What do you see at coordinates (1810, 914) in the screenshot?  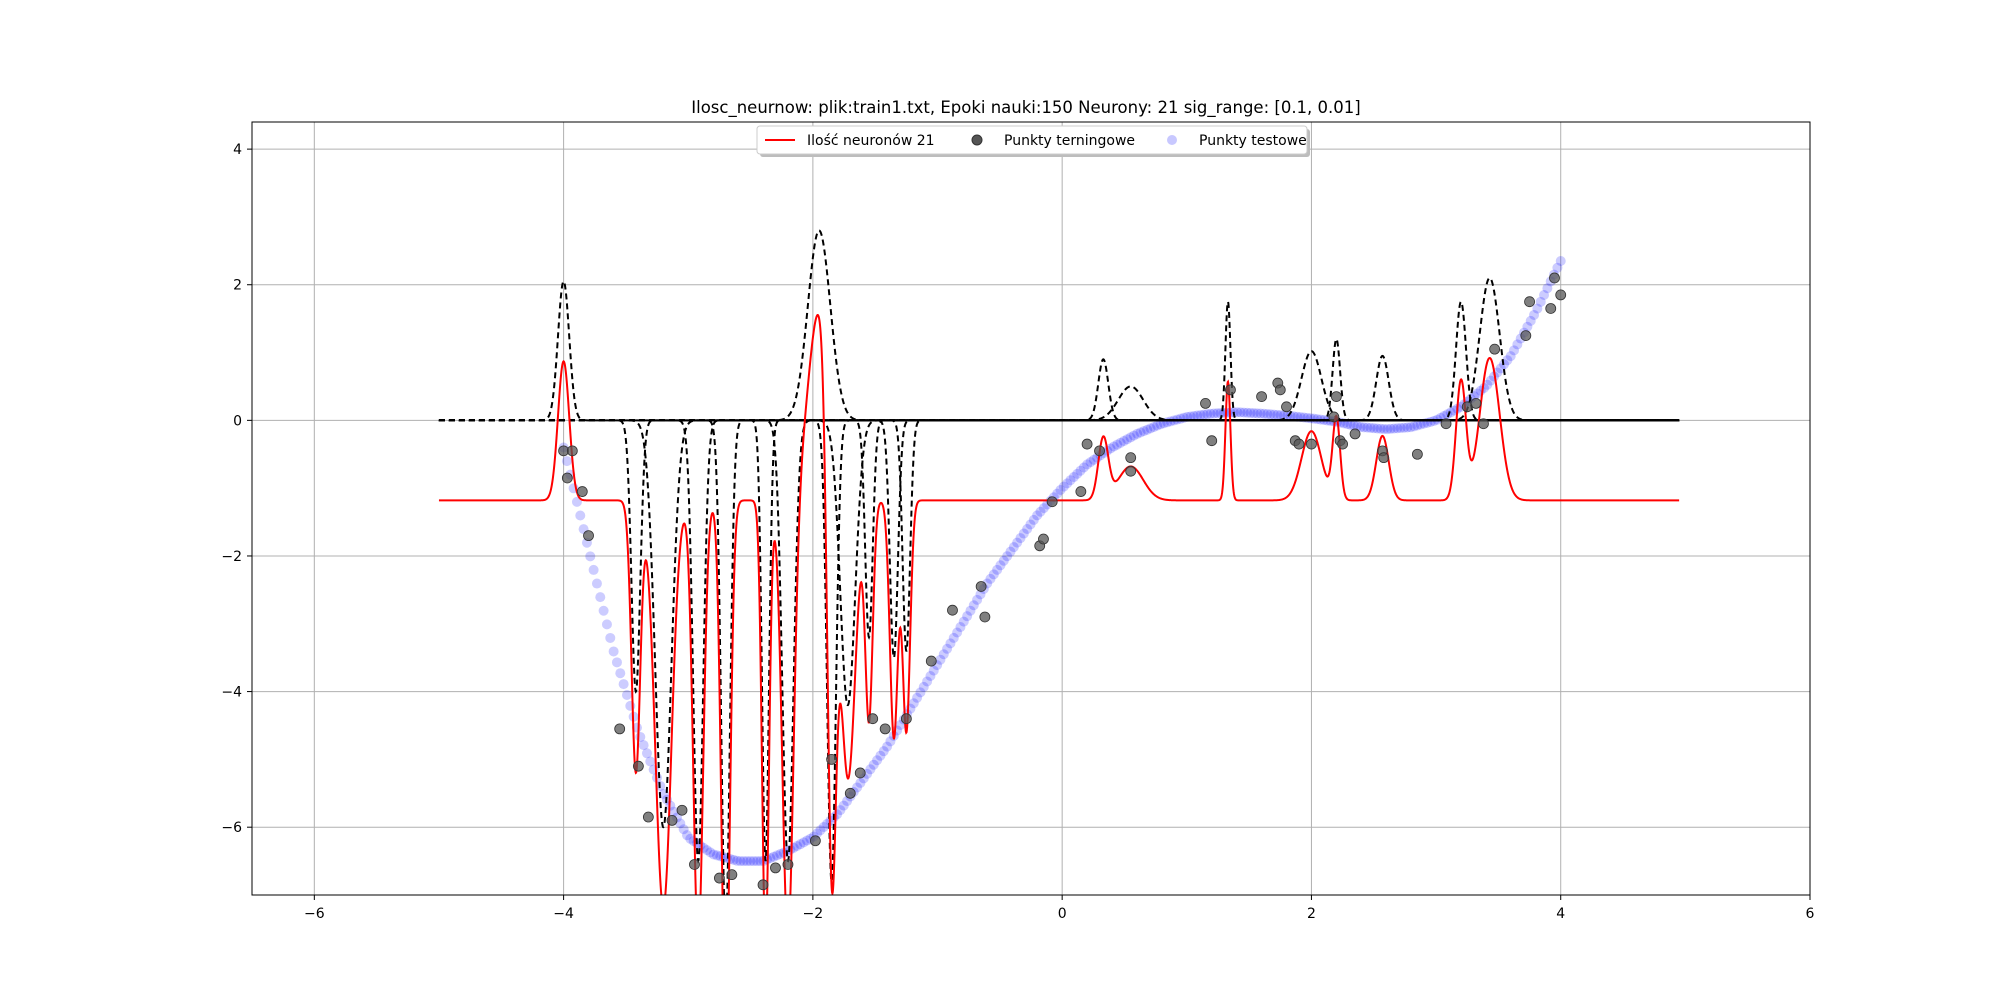 I see `x-tick-label-6: 6` at bounding box center [1810, 914].